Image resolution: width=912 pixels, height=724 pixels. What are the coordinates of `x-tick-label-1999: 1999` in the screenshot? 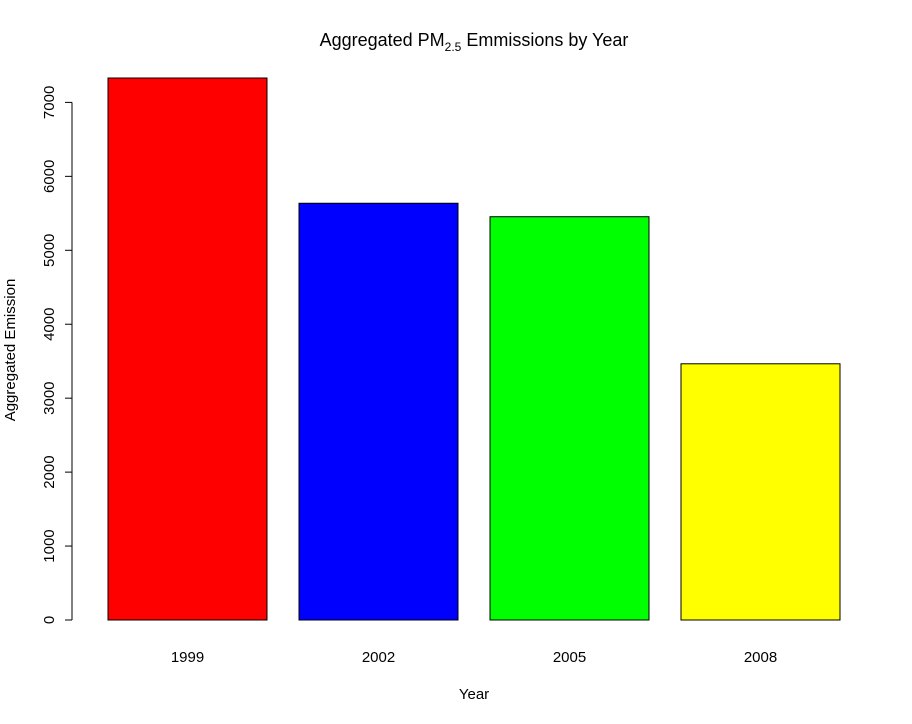 It's located at (187, 657).